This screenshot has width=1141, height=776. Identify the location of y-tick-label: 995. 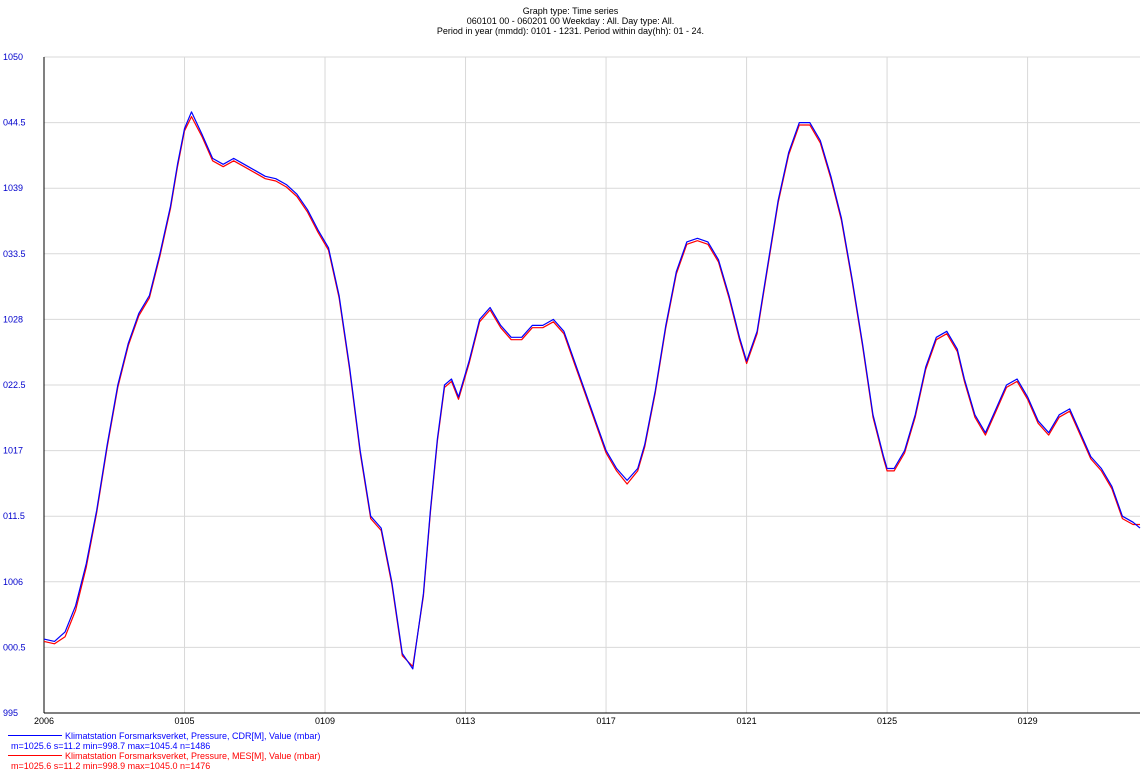
(10, 713).